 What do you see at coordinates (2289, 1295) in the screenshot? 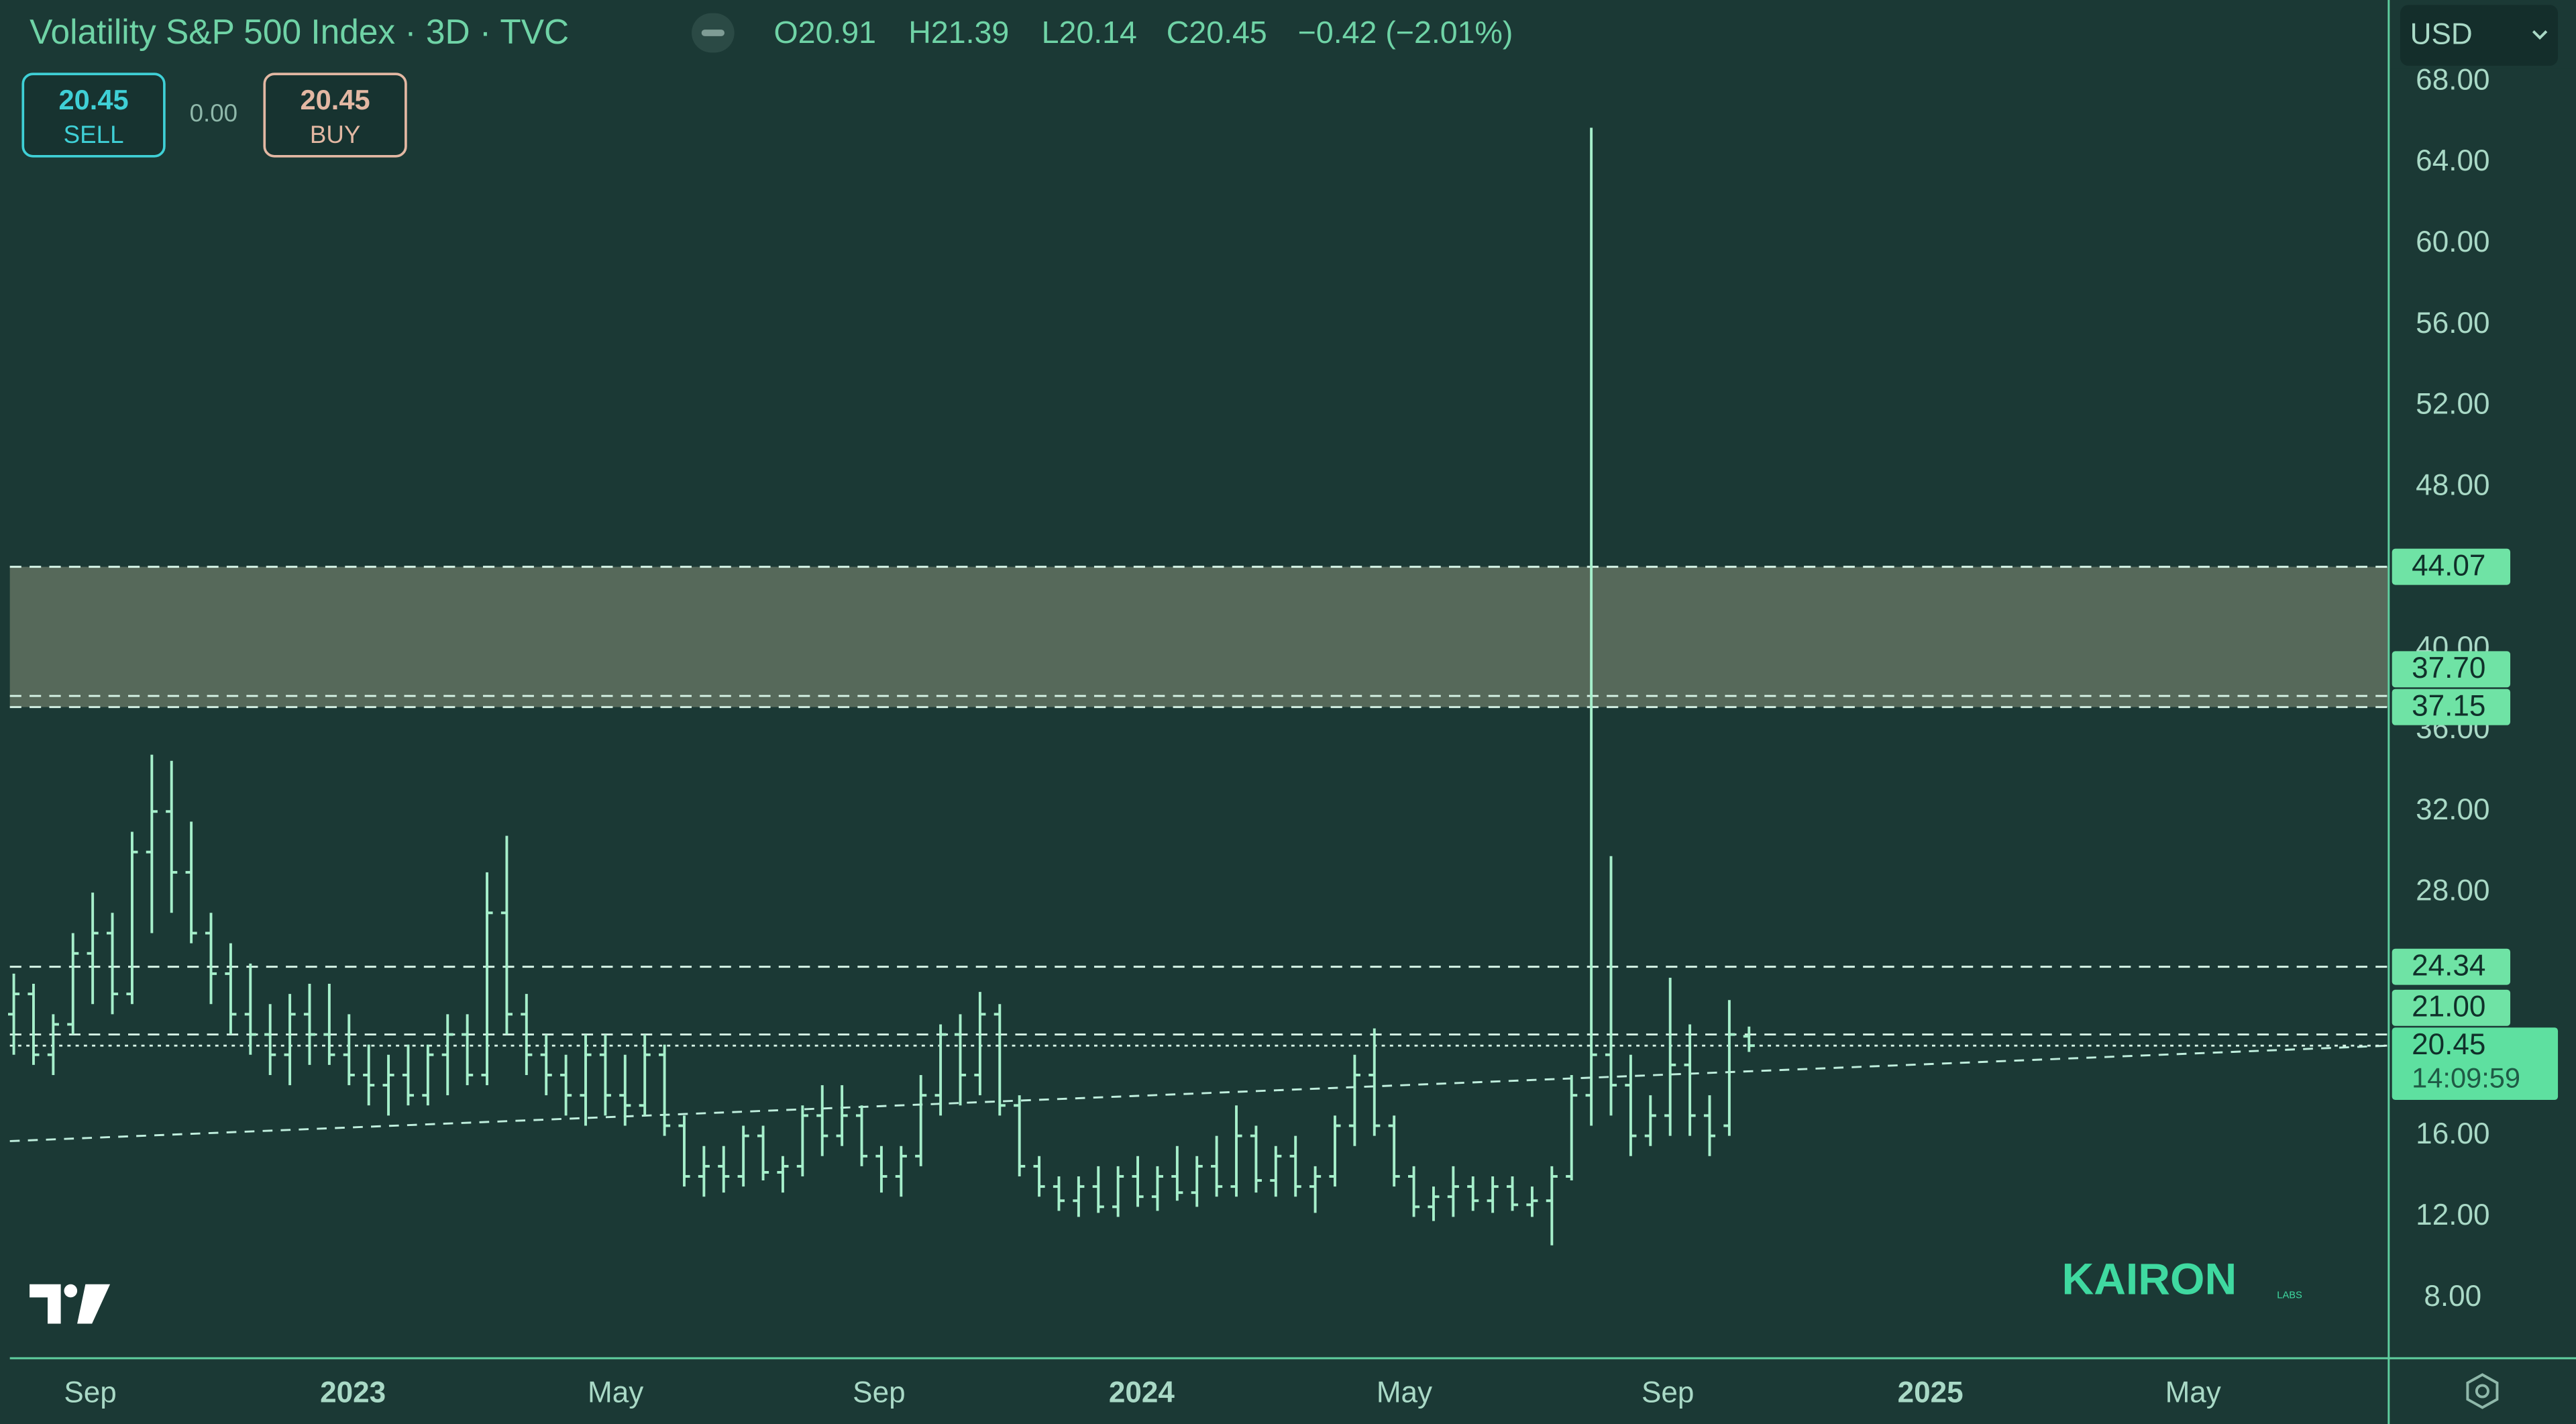
I see `watermark-sub: LABS` at bounding box center [2289, 1295].